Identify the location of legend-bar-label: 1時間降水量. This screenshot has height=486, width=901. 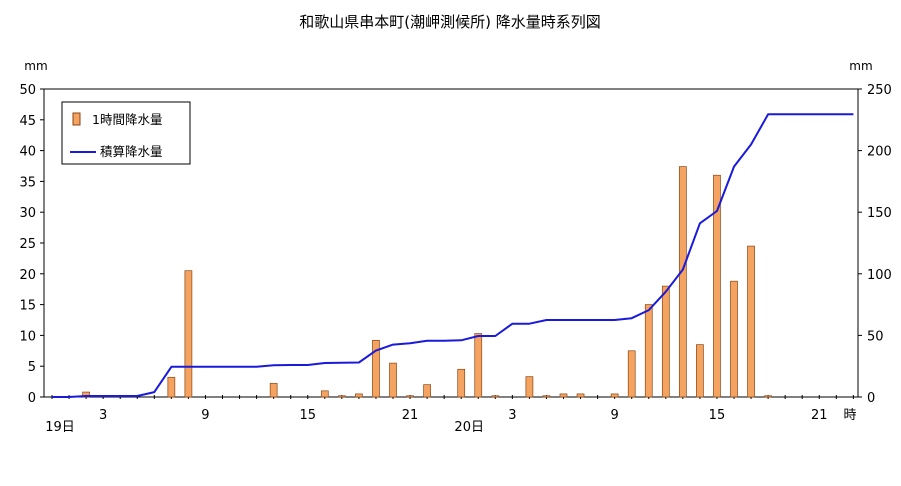
(127, 119).